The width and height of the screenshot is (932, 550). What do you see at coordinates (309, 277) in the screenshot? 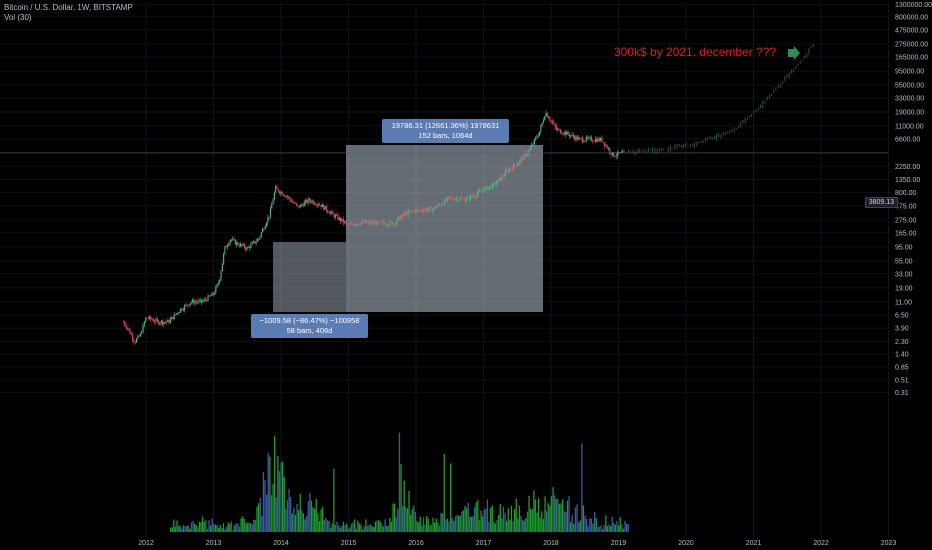
I see `measure-down-box` at bounding box center [309, 277].